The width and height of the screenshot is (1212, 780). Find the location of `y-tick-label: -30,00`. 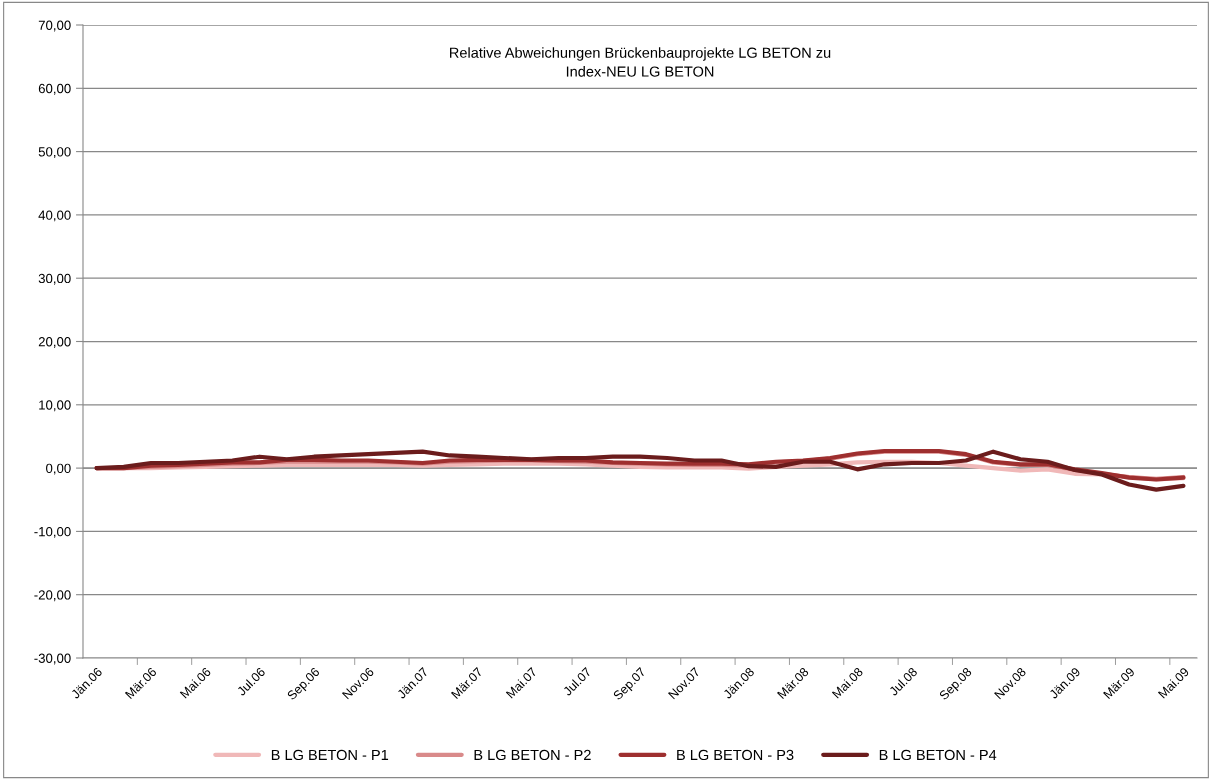

y-tick-label: -30,00 is located at coordinates (52, 659).